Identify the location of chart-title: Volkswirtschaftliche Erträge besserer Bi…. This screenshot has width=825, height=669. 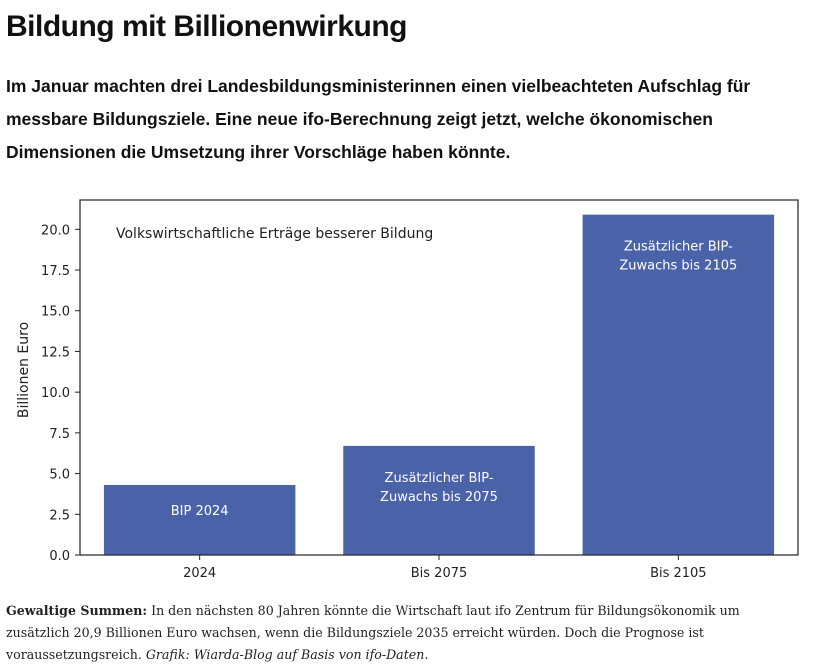
(274, 234).